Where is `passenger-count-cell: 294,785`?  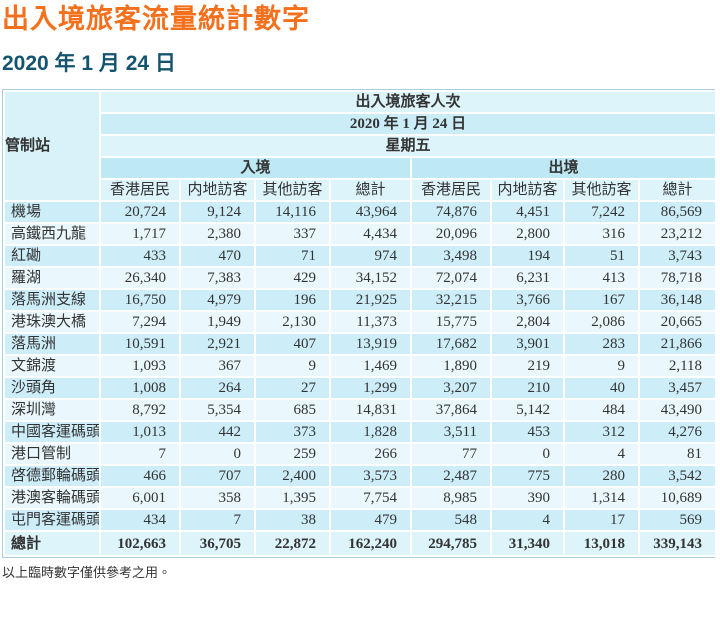 passenger-count-cell: 294,785 is located at coordinates (451, 543).